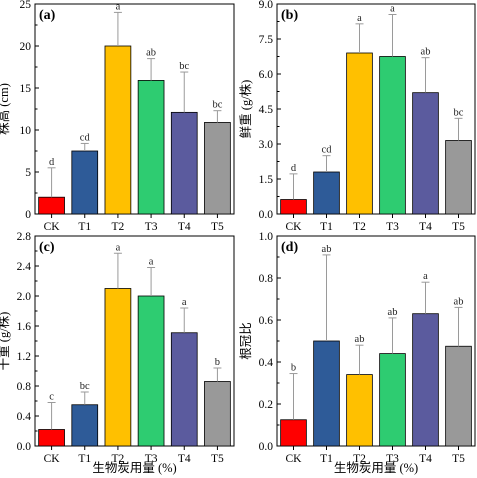 The image size is (477, 478). I want to click on y-tick-label: 2.8, so click(24, 237).